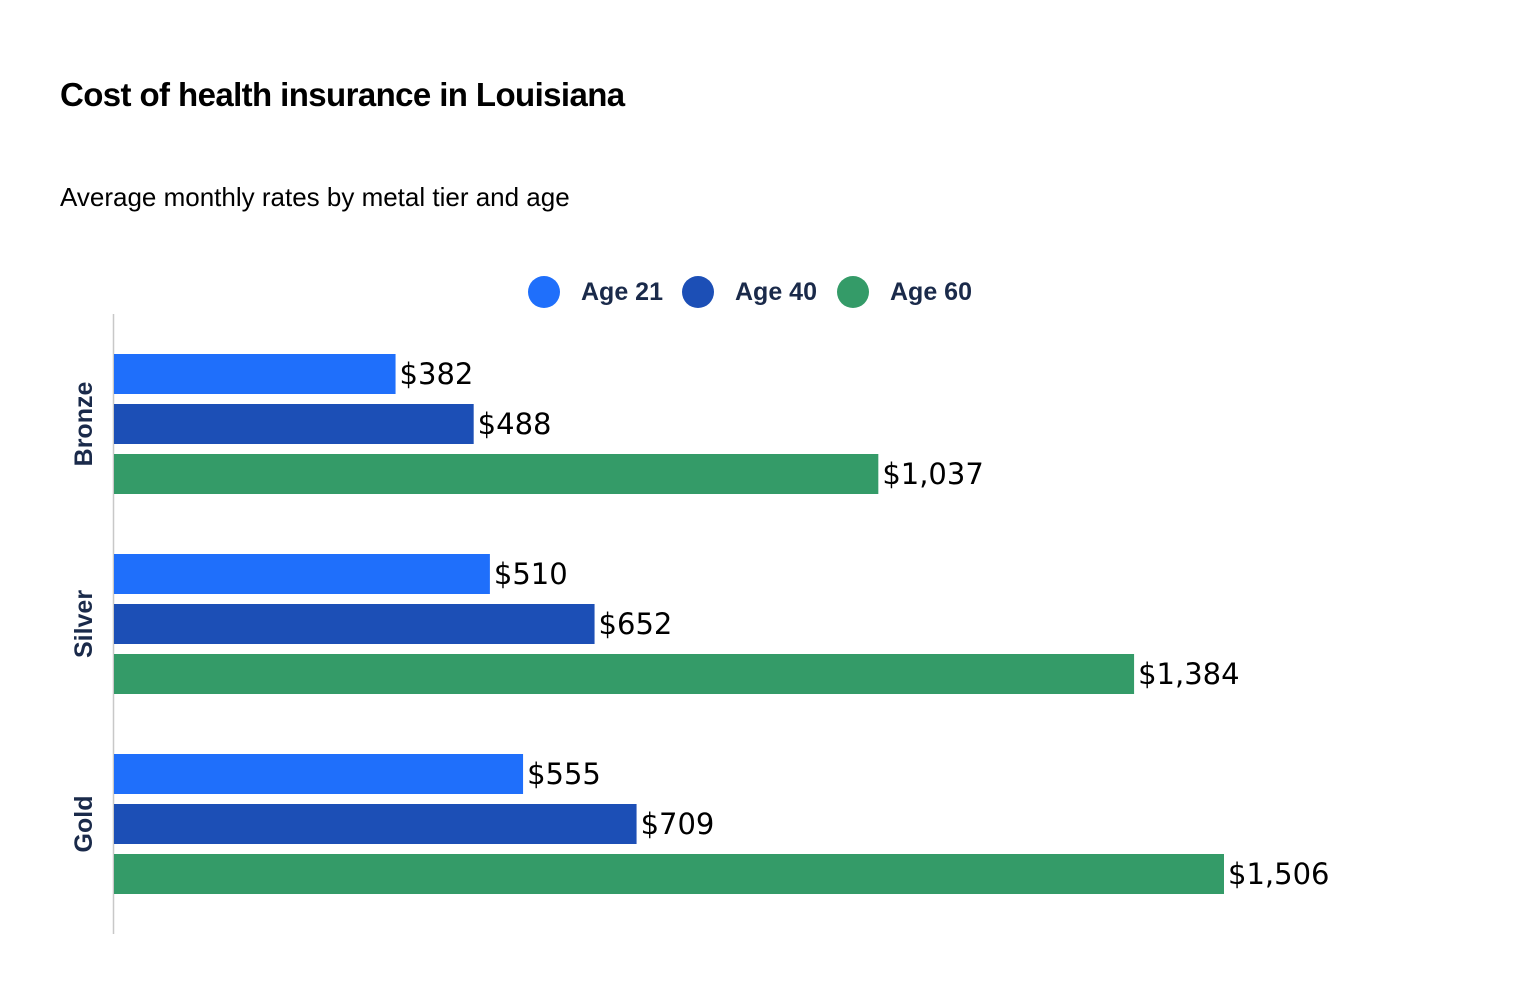 This screenshot has height=996, width=1520. Describe the element at coordinates (84, 624) in the screenshot. I see `category-label-silver: Silver` at that location.